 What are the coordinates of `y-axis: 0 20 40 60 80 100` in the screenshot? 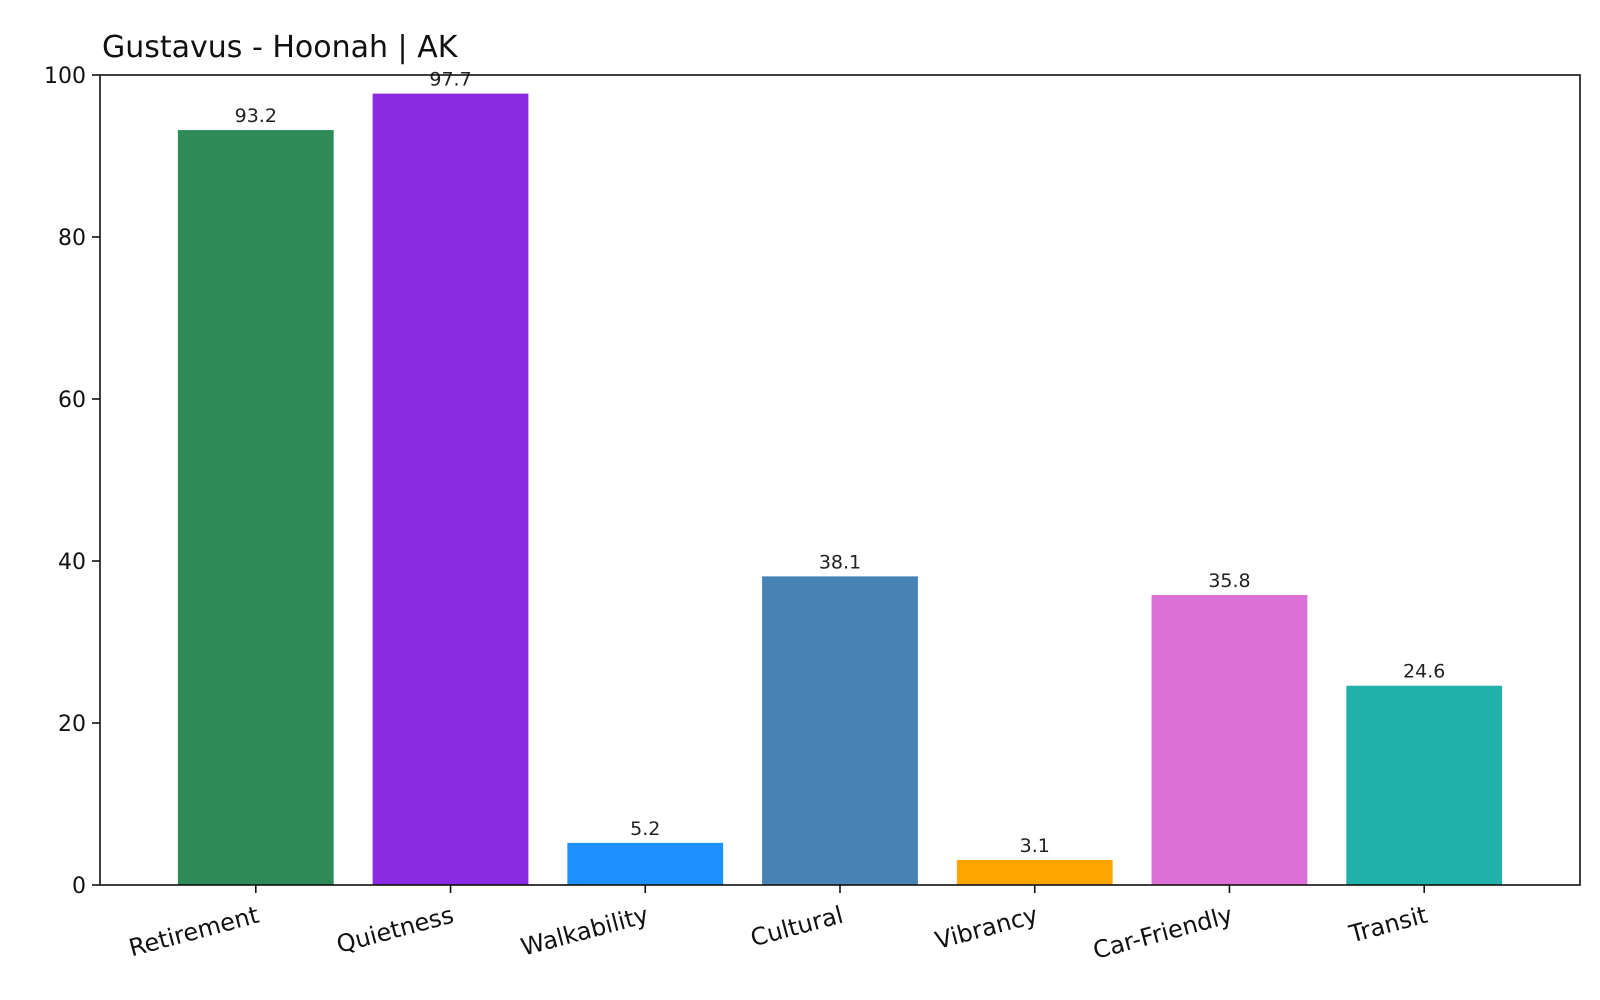 It's located at (72, 481).